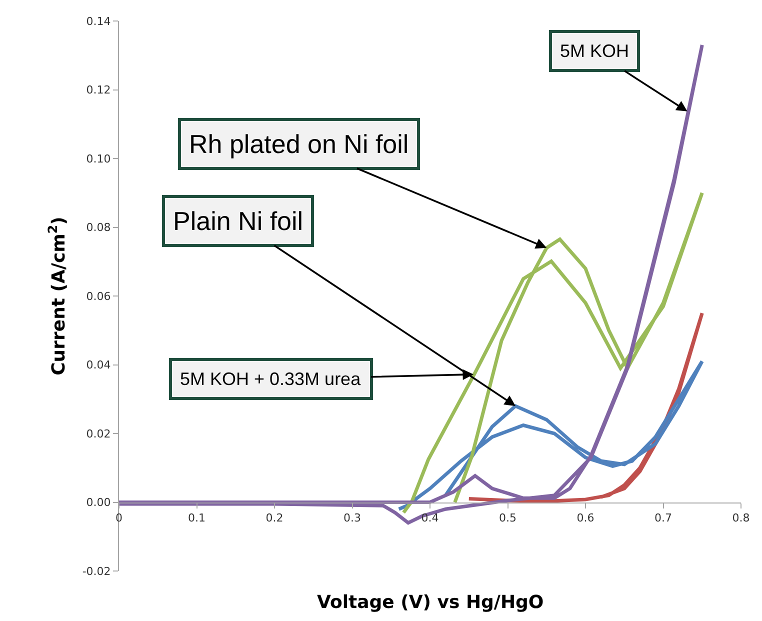 This screenshot has width=762, height=621. Describe the element at coordinates (352, 517) in the screenshot. I see `x-tick-label: 0.3` at that location.